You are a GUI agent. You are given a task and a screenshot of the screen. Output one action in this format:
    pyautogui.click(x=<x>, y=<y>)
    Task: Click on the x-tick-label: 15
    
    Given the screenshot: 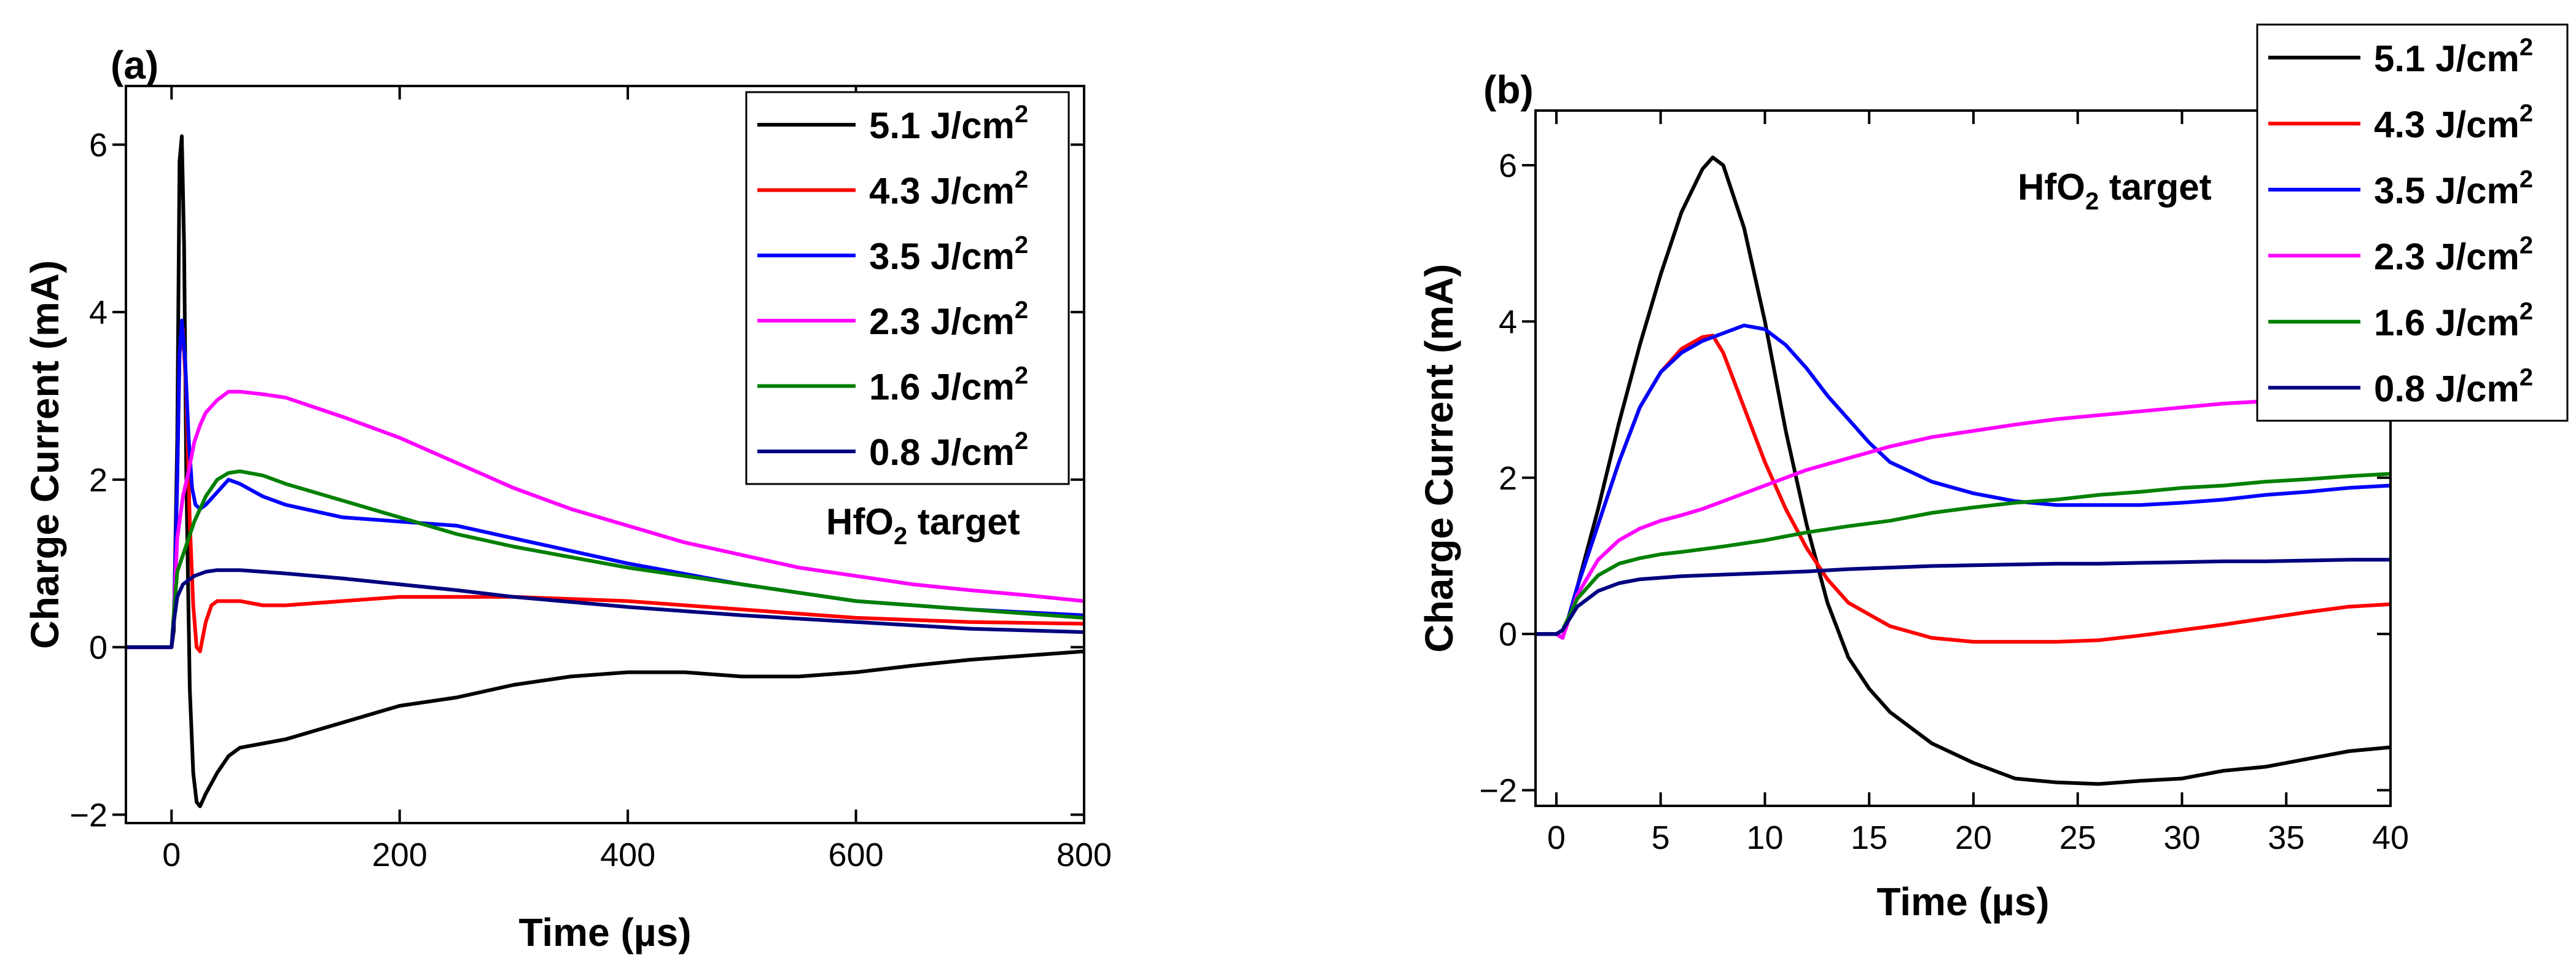 What is the action you would take?
    pyautogui.click(x=1869, y=838)
    